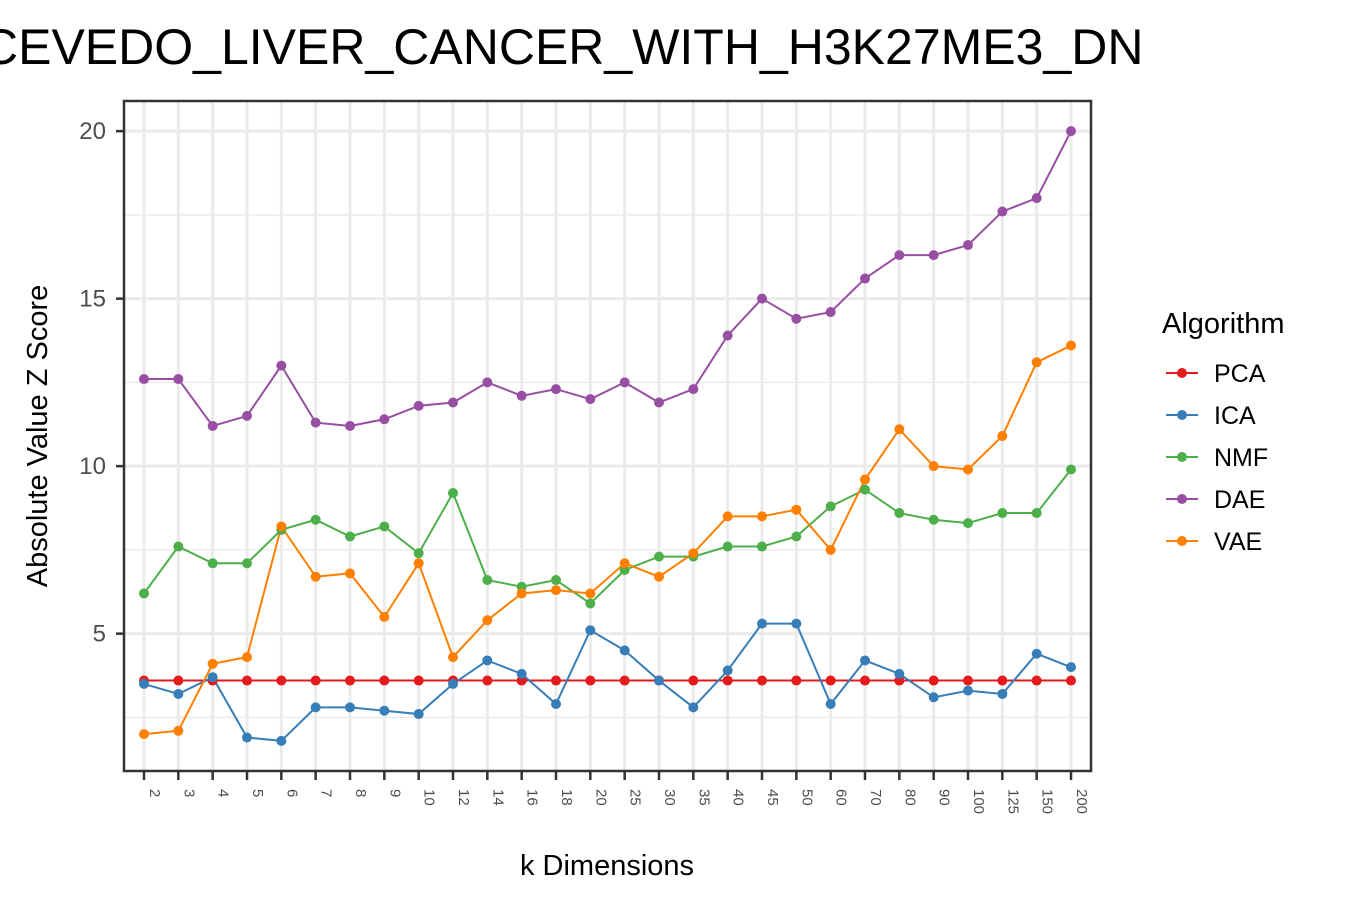  What do you see at coordinates (607, 536) in the screenshot?
I see `series-line-nmf` at bounding box center [607, 536].